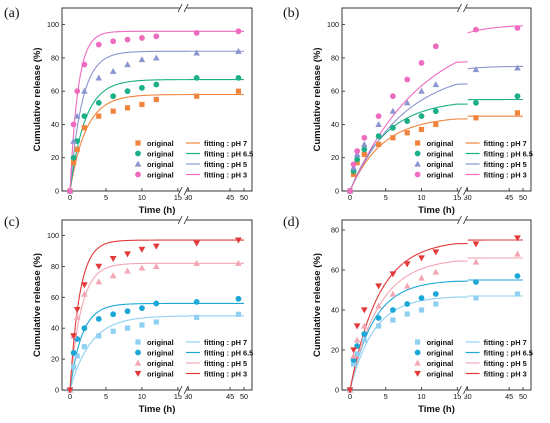  I want to click on y-tick-label: 40, so click(55, 328).